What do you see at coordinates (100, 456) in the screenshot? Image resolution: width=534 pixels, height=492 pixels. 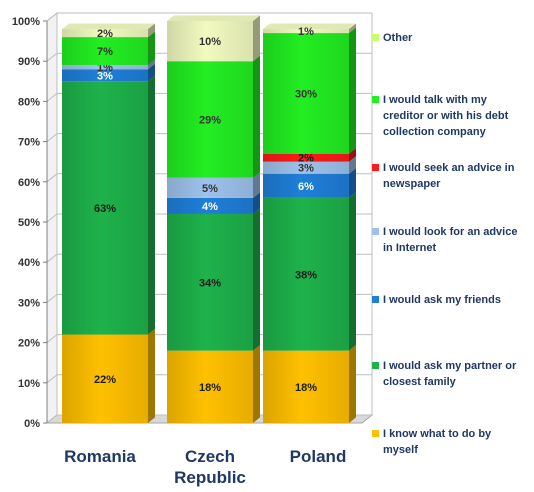 I see `category-label: Romania` at bounding box center [100, 456].